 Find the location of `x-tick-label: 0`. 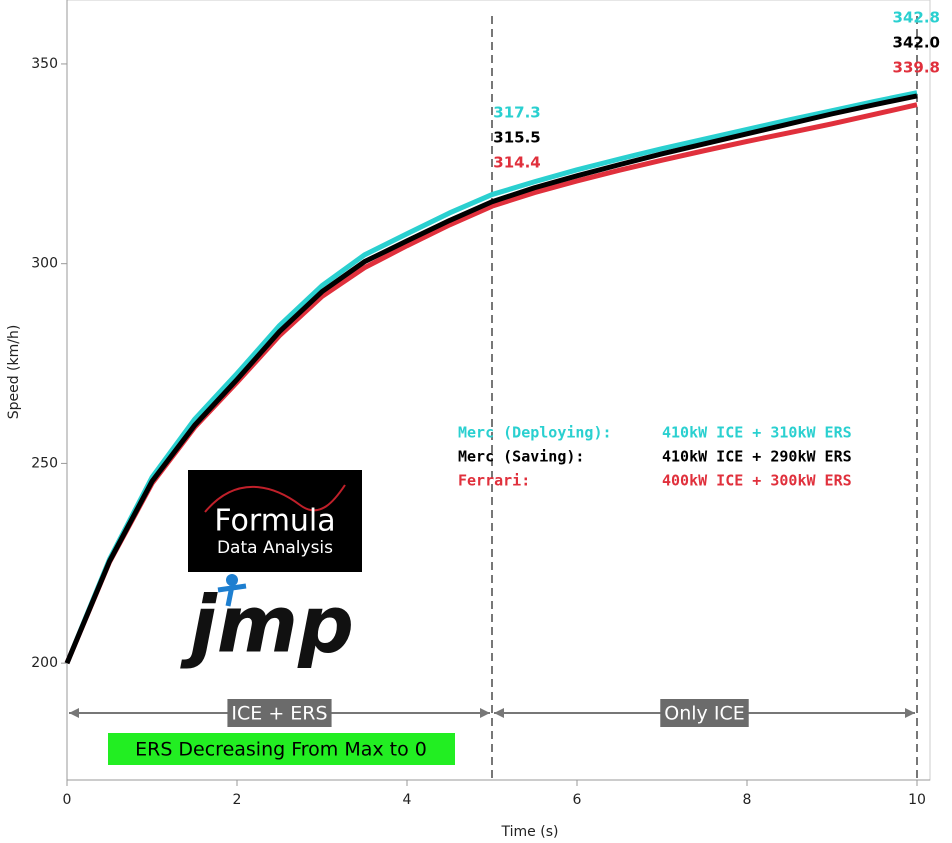

x-tick-label: 0 is located at coordinates (67, 800).